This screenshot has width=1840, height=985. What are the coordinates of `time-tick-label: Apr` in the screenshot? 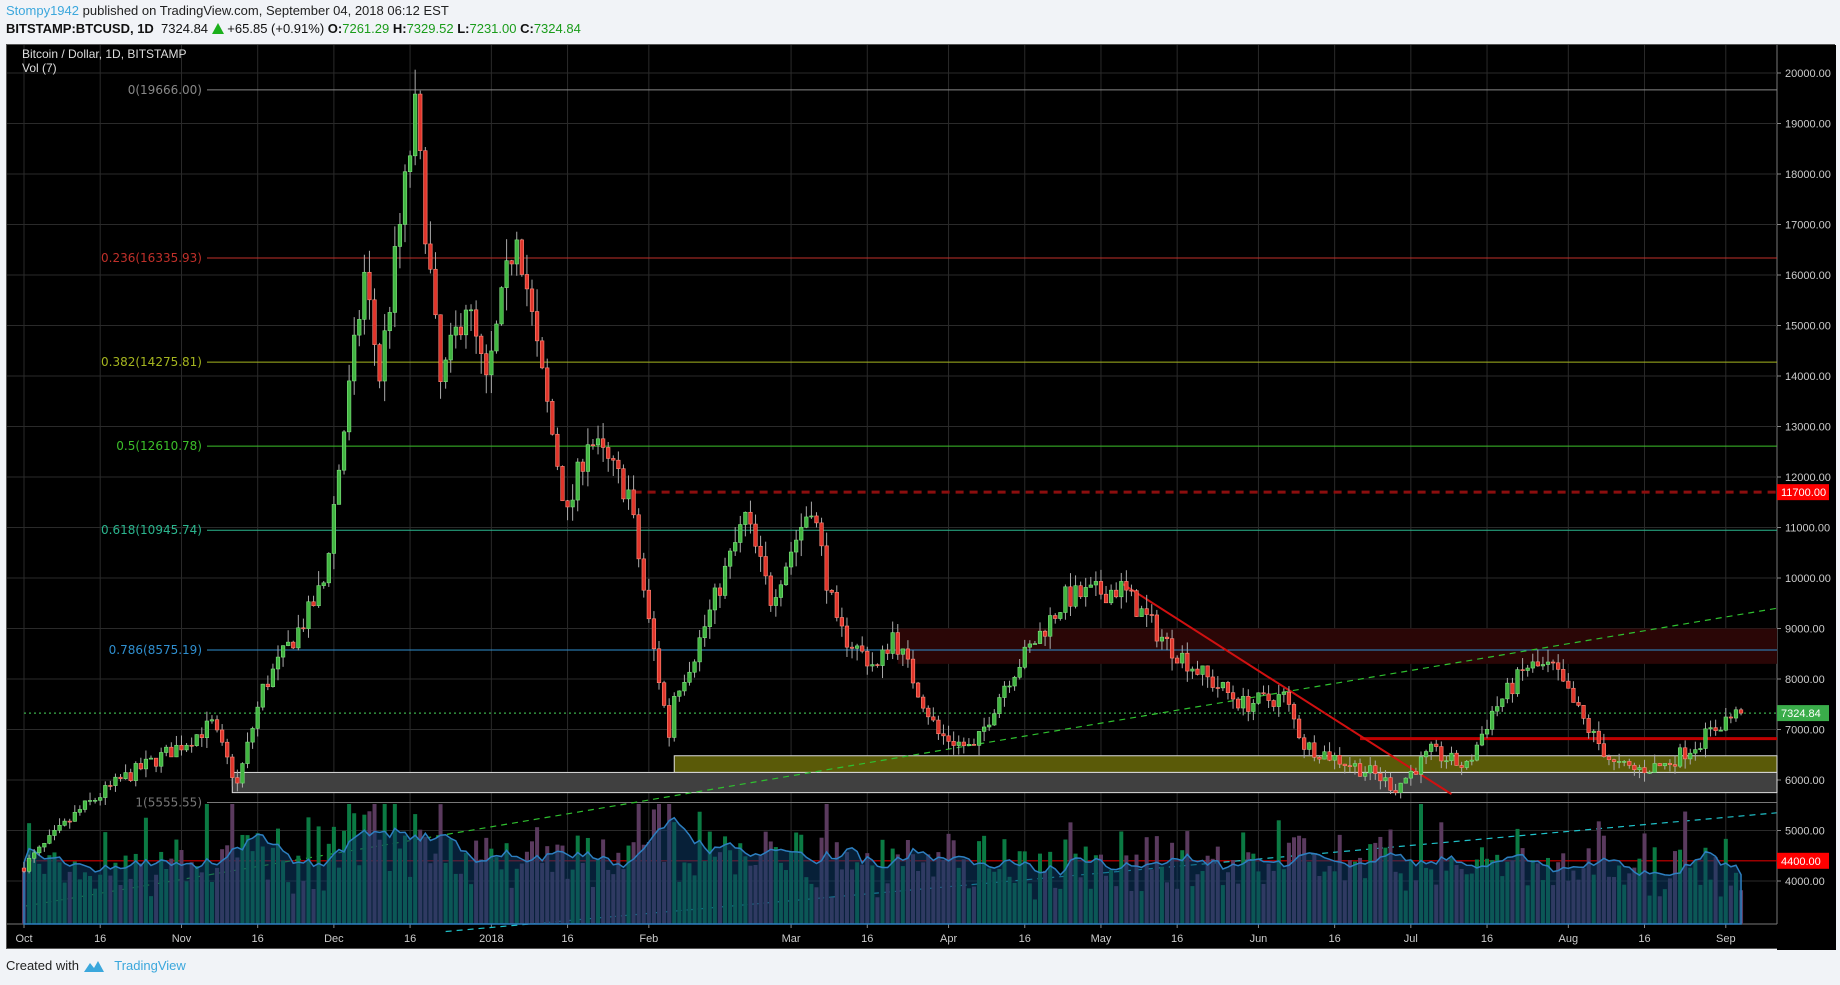 It's located at (948, 939).